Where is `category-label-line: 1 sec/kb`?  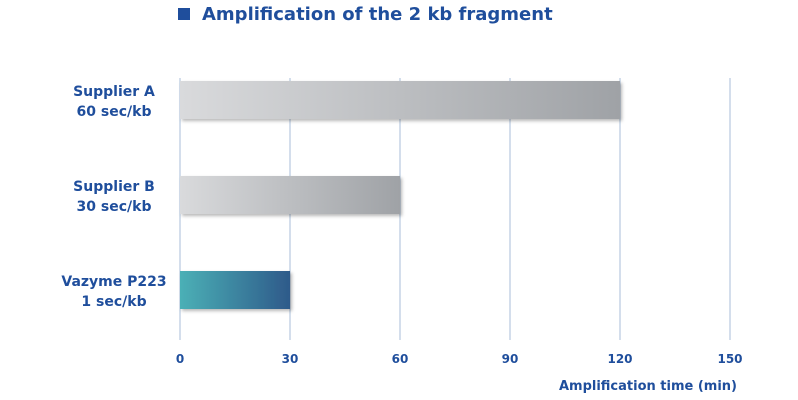
category-label-line: 1 sec/kb is located at coordinates (113, 302).